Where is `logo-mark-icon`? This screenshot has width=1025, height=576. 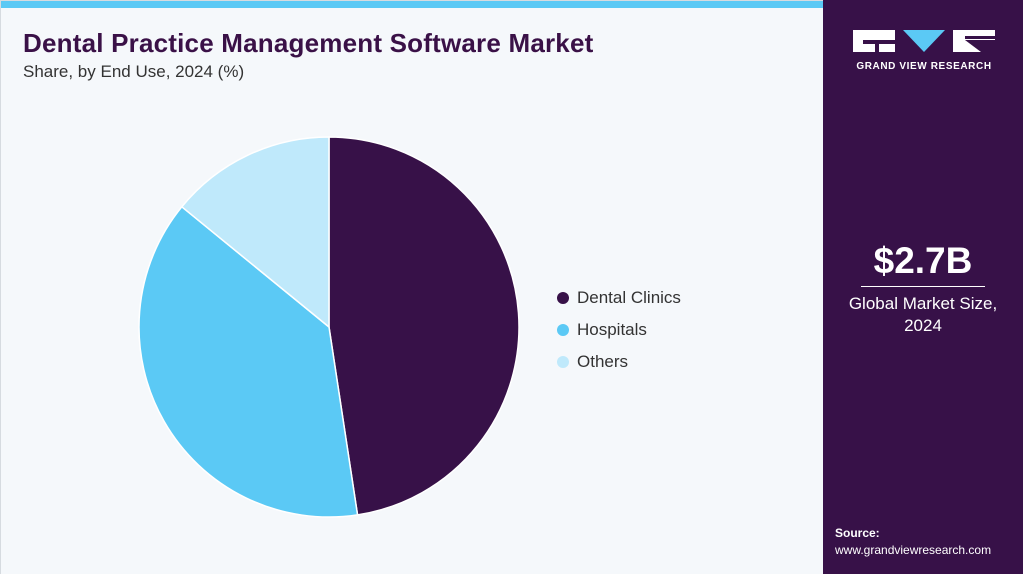 logo-mark-icon is located at coordinates (924, 41).